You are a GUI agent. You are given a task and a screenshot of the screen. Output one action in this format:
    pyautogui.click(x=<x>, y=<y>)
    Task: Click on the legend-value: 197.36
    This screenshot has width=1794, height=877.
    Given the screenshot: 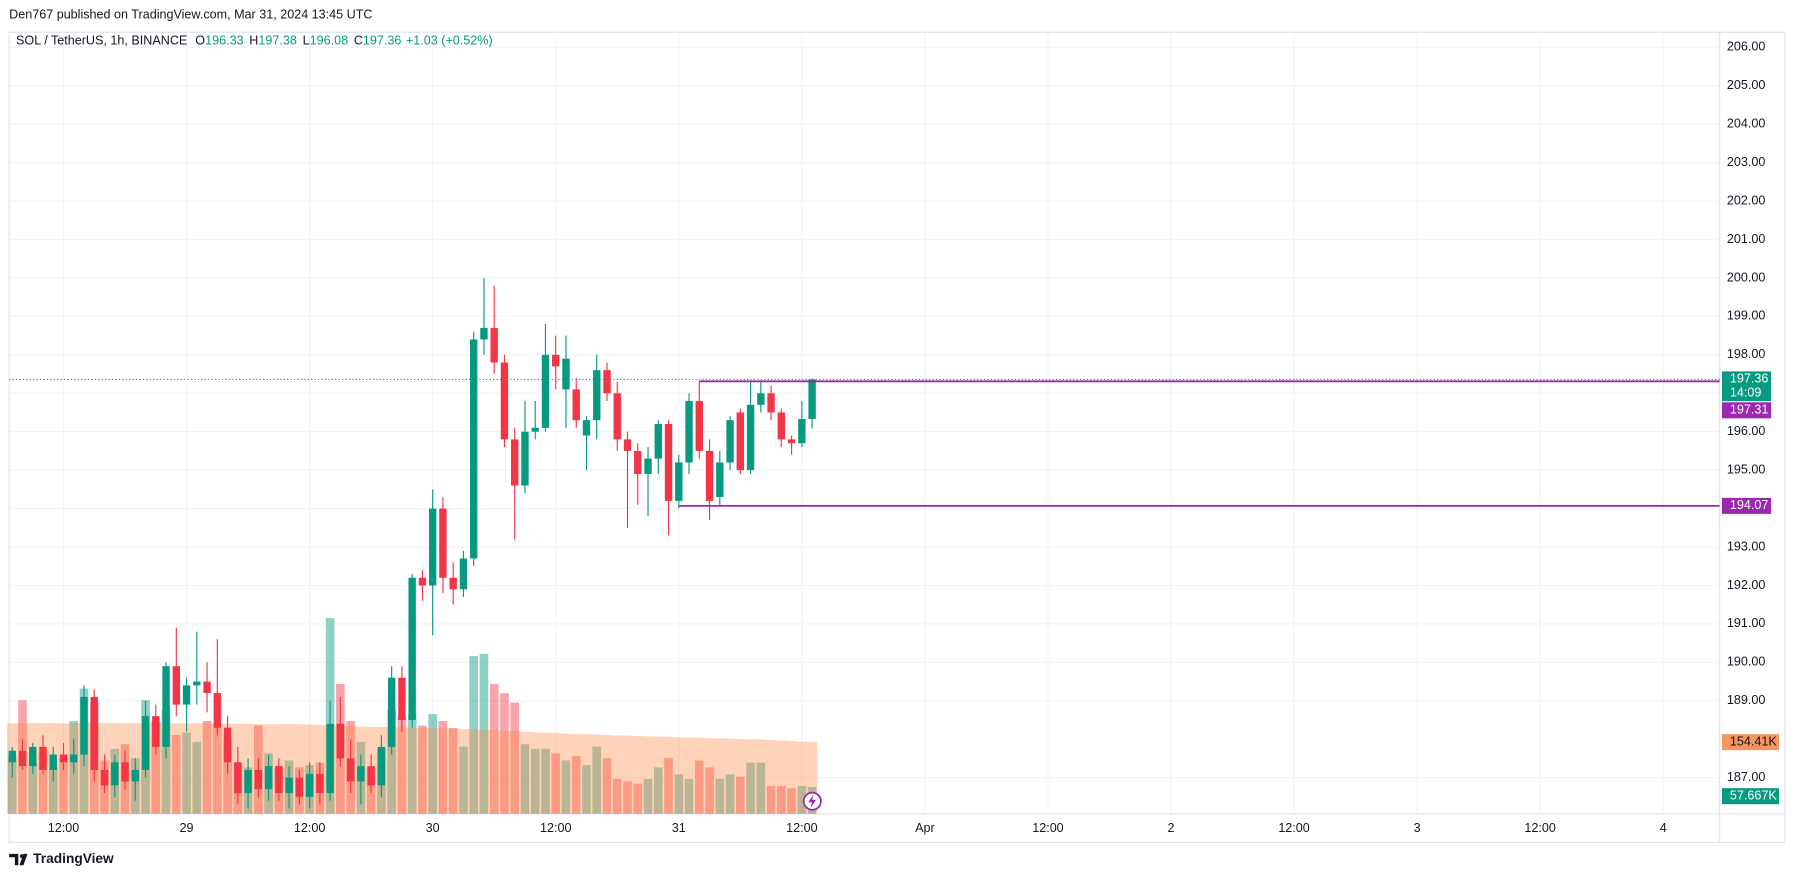 What is the action you would take?
    pyautogui.click(x=382, y=41)
    